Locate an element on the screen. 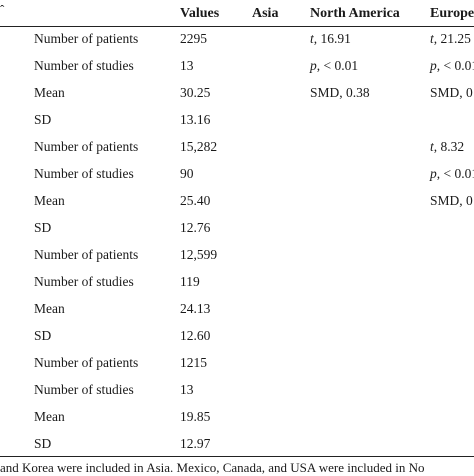 The height and width of the screenshot is (476, 474). europe-stat-value: , 8.32 is located at coordinates (449, 146).